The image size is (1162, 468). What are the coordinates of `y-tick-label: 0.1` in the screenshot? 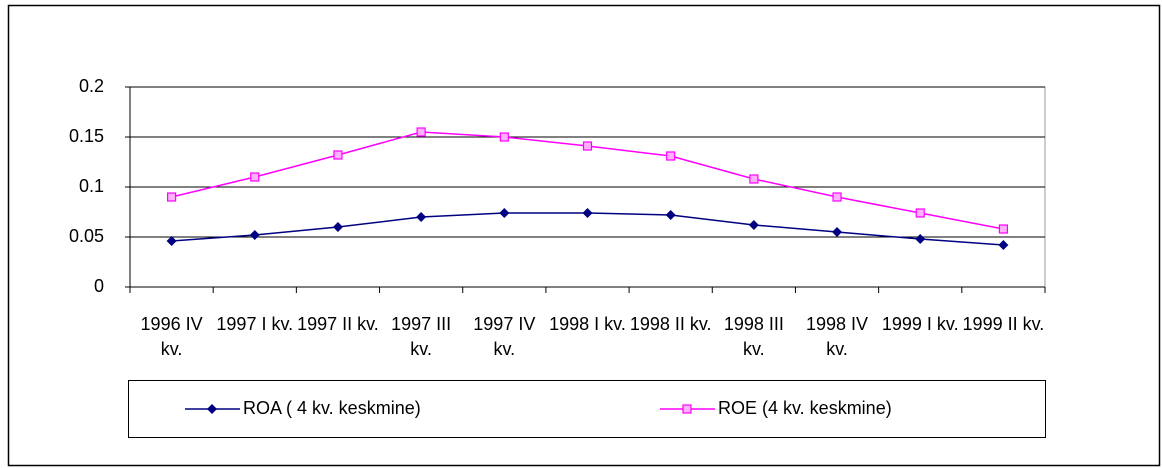 It's located at (91, 186).